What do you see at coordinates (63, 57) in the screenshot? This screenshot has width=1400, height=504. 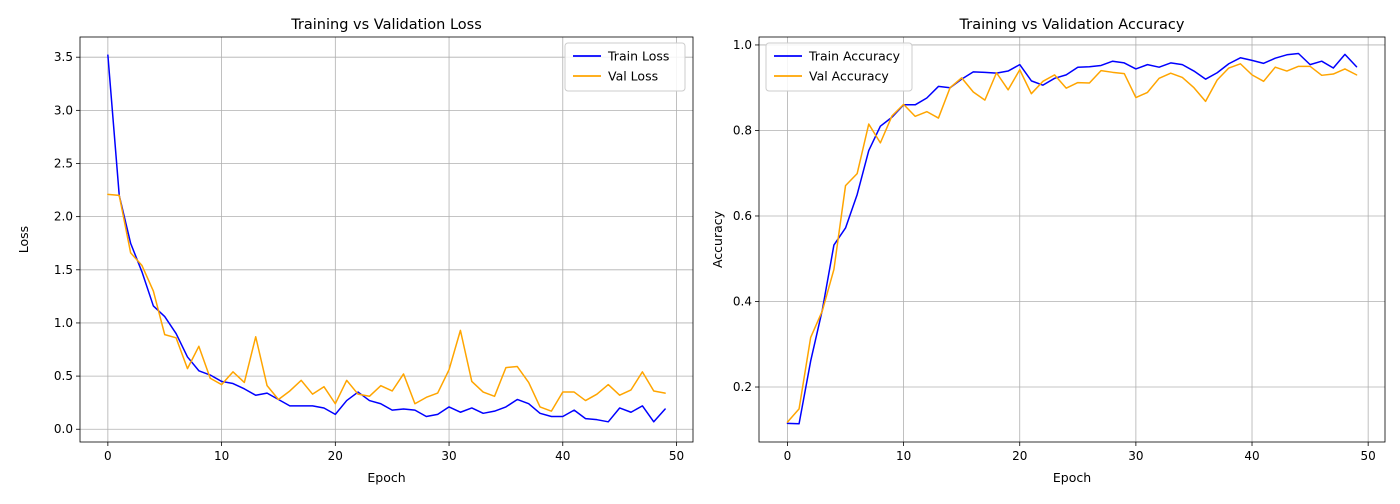 I see `y-tick-label: 3.5` at bounding box center [63, 57].